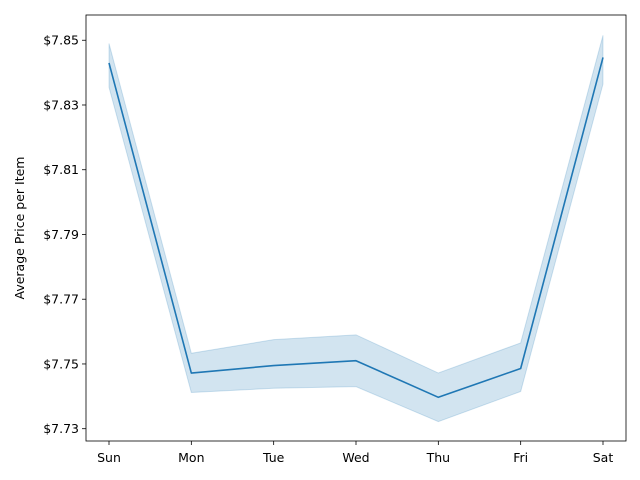 Image resolution: width=640 pixels, height=480 pixels. I want to click on x-tick-label: Tue, so click(273, 457).